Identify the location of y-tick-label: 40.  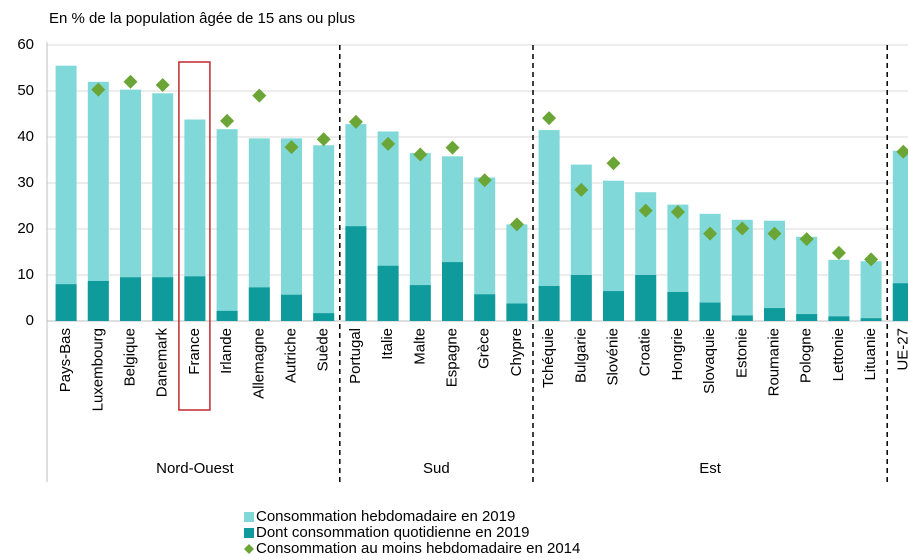
(25, 136).